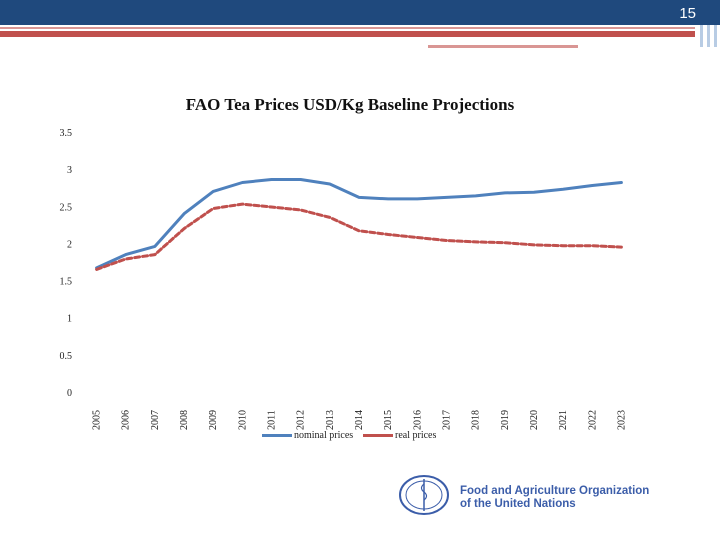  What do you see at coordinates (242, 420) in the screenshot?
I see `x-tick-label: 2010` at bounding box center [242, 420].